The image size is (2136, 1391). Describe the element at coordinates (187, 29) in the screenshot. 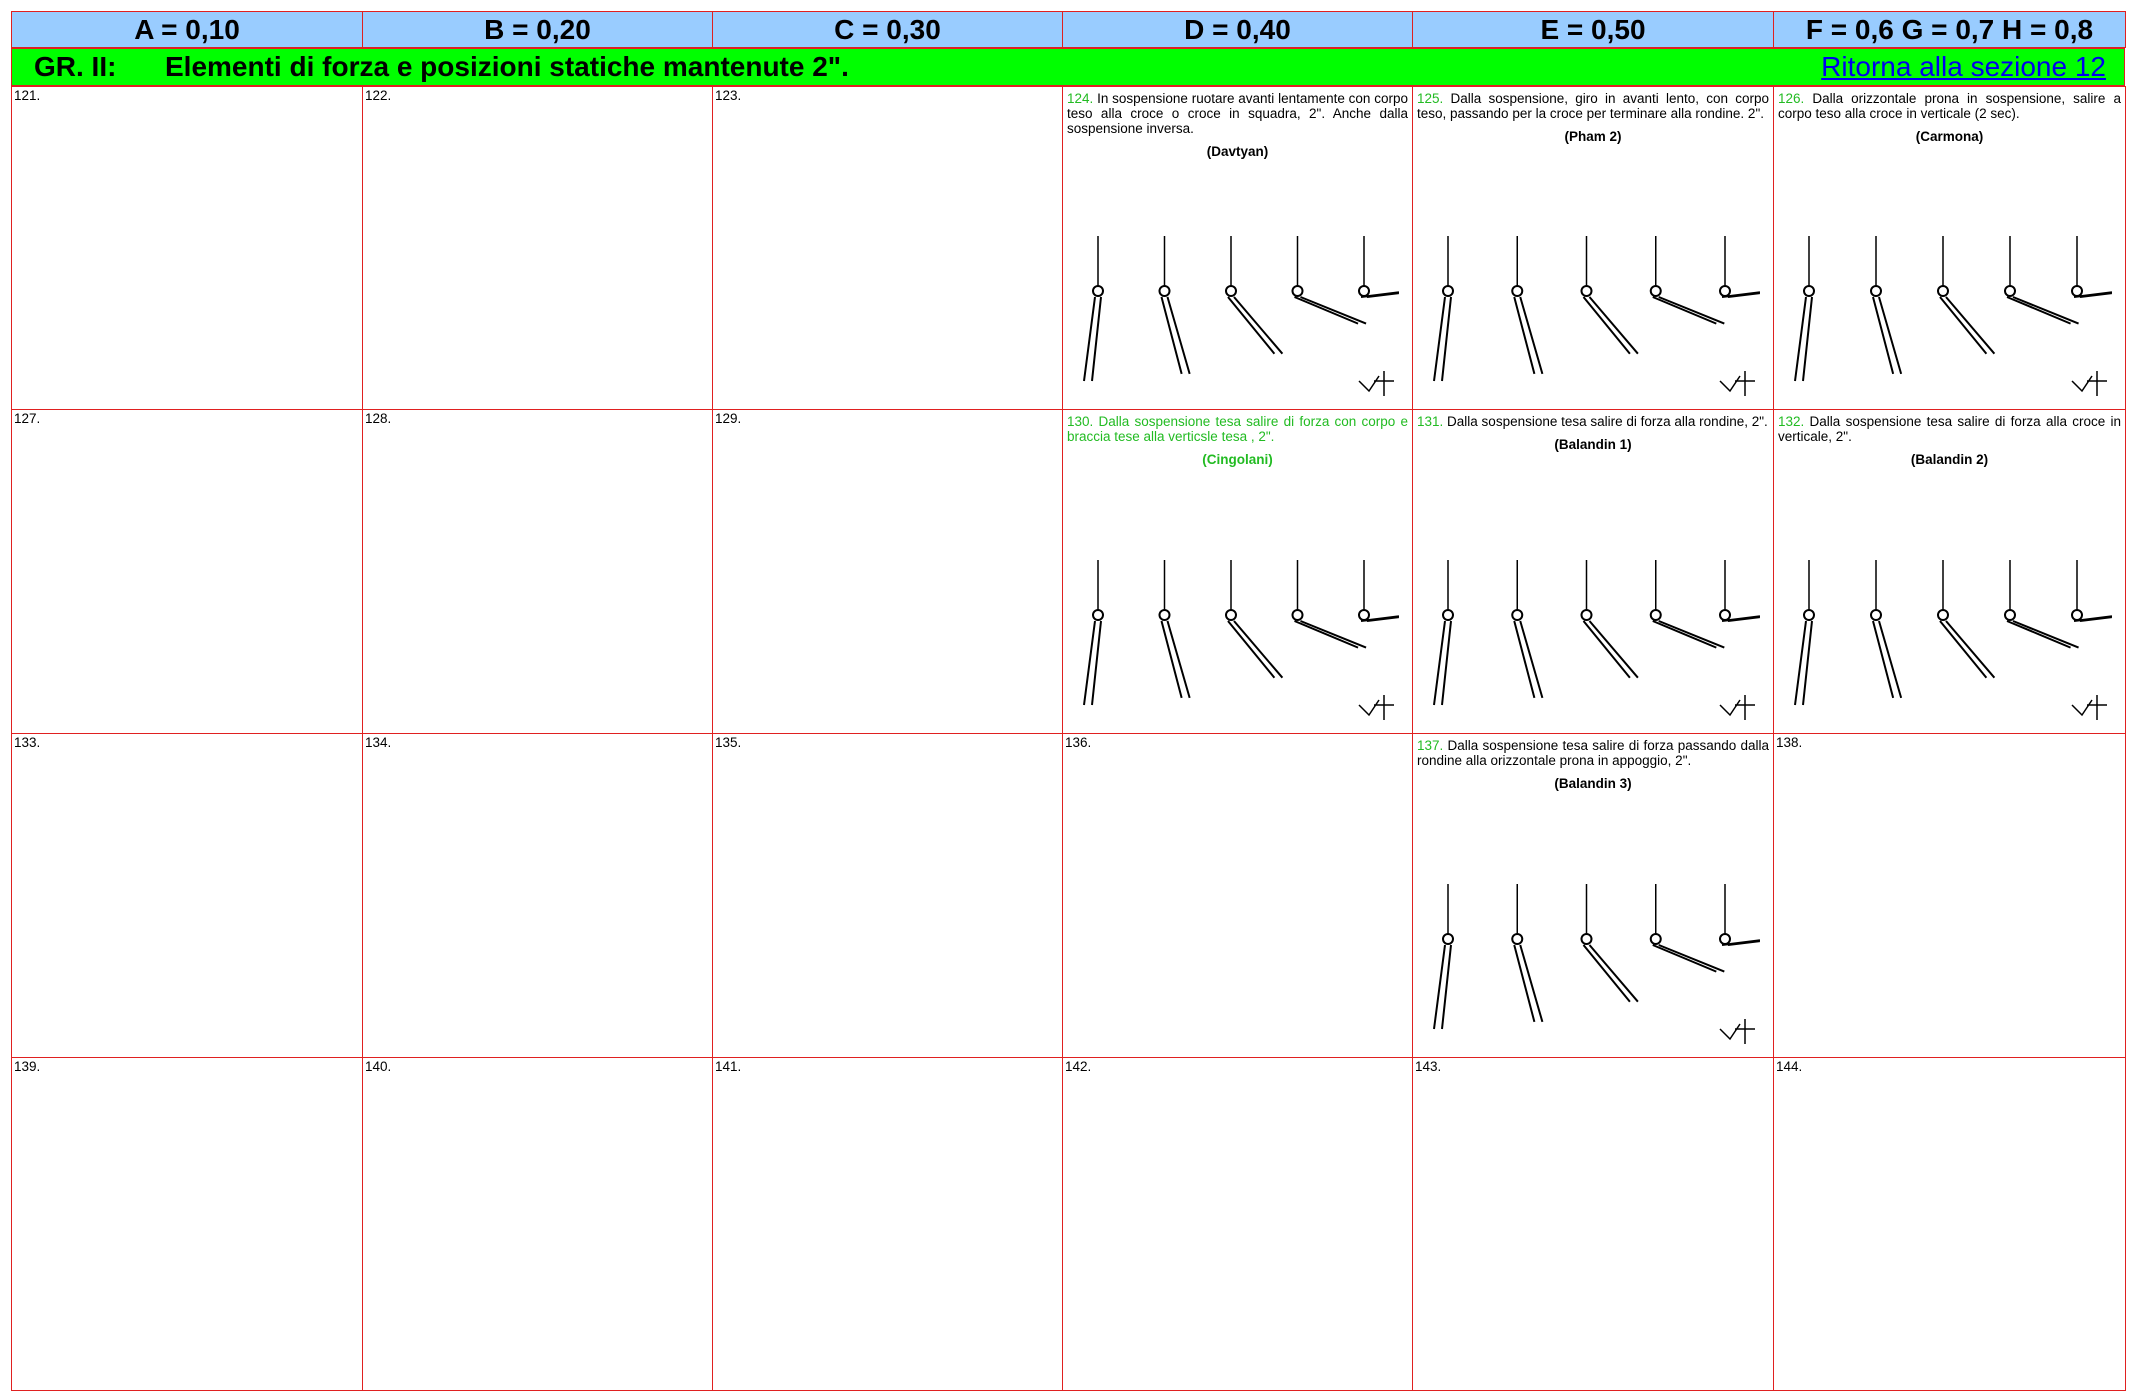

I see `column-header: A = 0,10` at that location.